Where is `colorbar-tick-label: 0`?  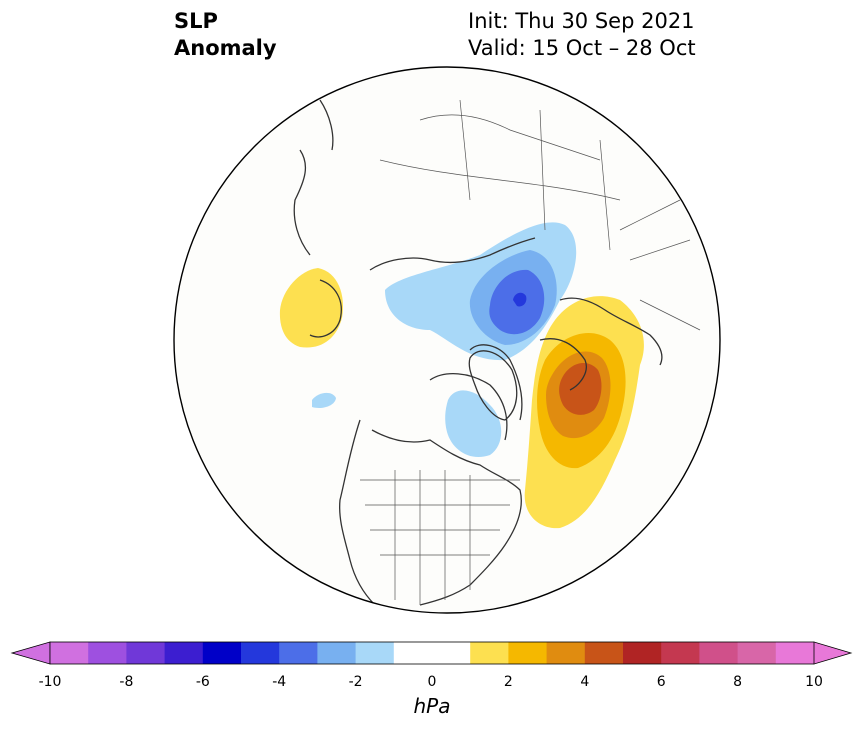
colorbar-tick-label: 0 is located at coordinates (432, 682).